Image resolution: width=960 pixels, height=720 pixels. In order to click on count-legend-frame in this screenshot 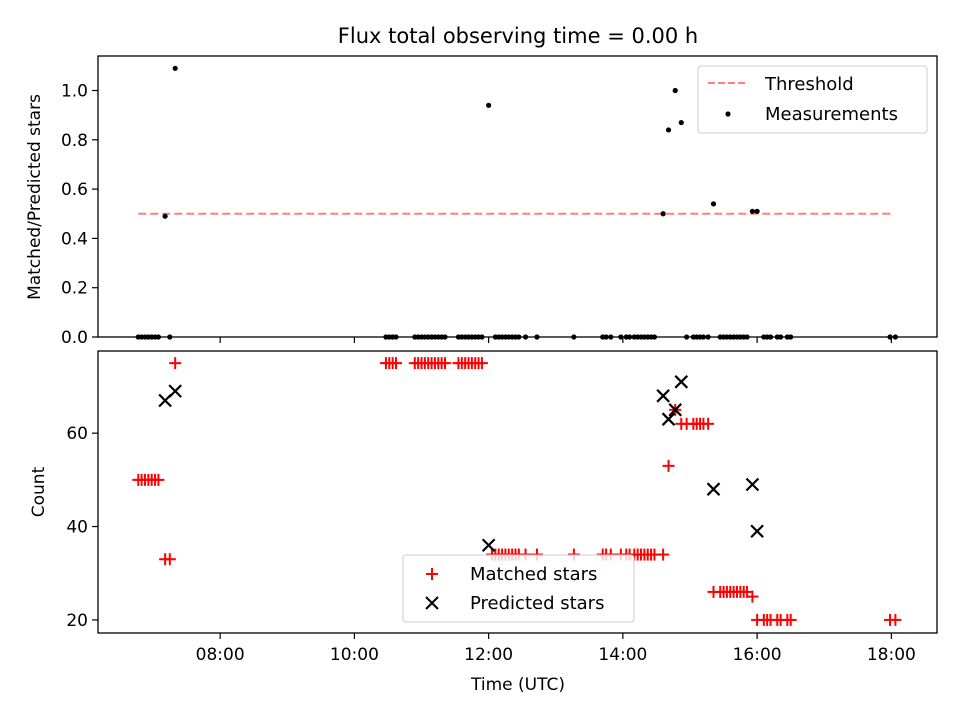, I will do `click(518, 588)`.